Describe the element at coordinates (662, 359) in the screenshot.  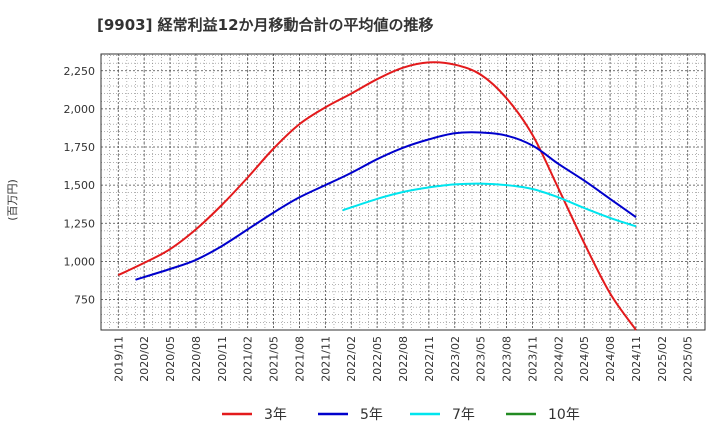
I see `x-tick-label: 2025/02` at that location.